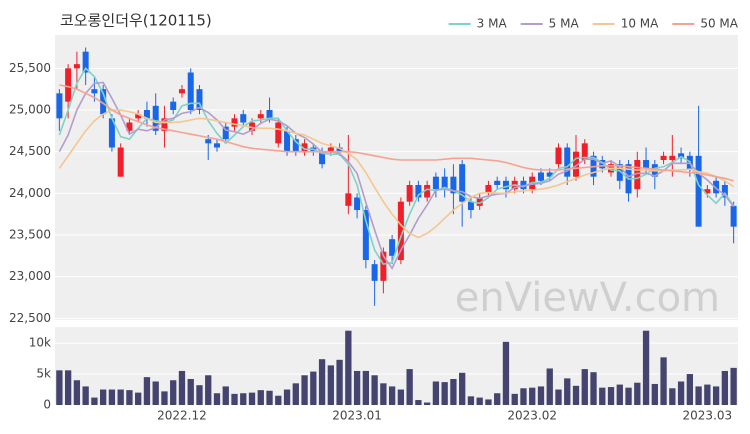 Image resolution: width=750 pixels, height=434 pixels. Describe the element at coordinates (719, 24) in the screenshot. I see `legend-label: 50 MA` at that location.